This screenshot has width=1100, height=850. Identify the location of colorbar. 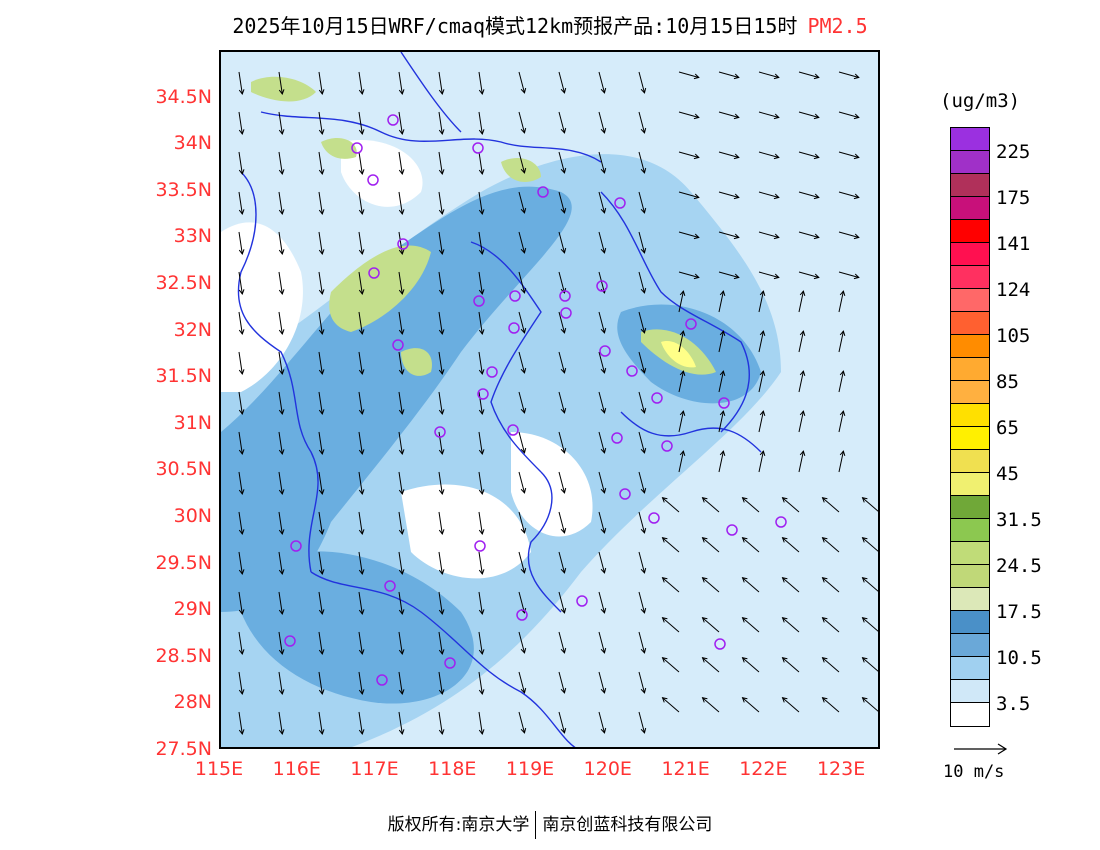
(970, 427).